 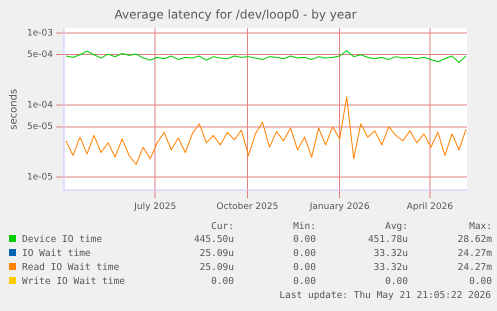 What do you see at coordinates (213, 240) in the screenshot?
I see `text: 445.50u` at bounding box center [213, 240].